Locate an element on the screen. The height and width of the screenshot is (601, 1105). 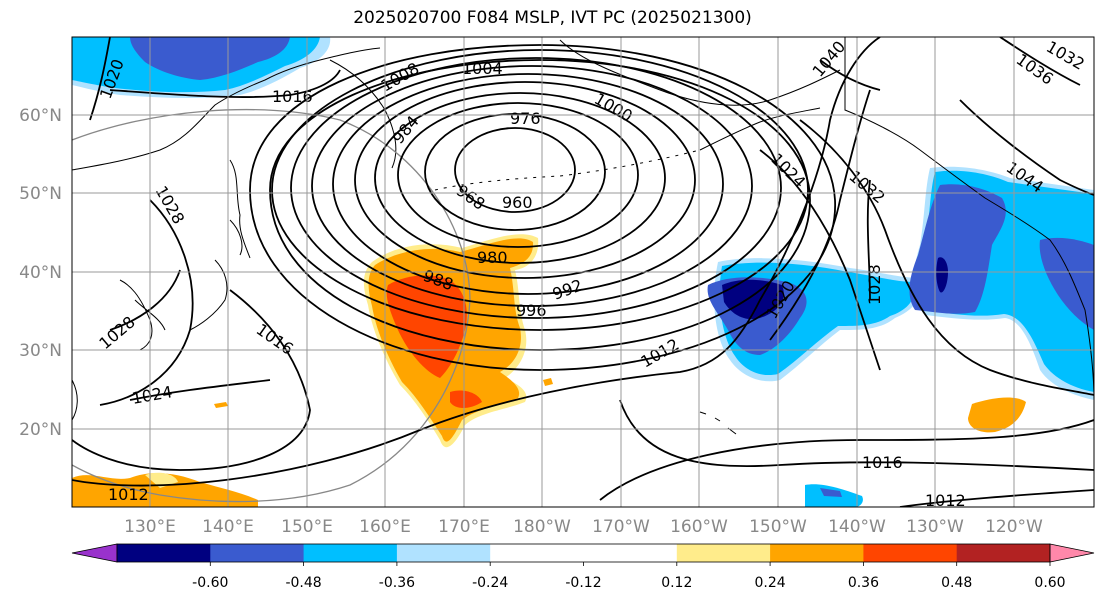
isobar-1024-b is located at coordinates (820, 260).